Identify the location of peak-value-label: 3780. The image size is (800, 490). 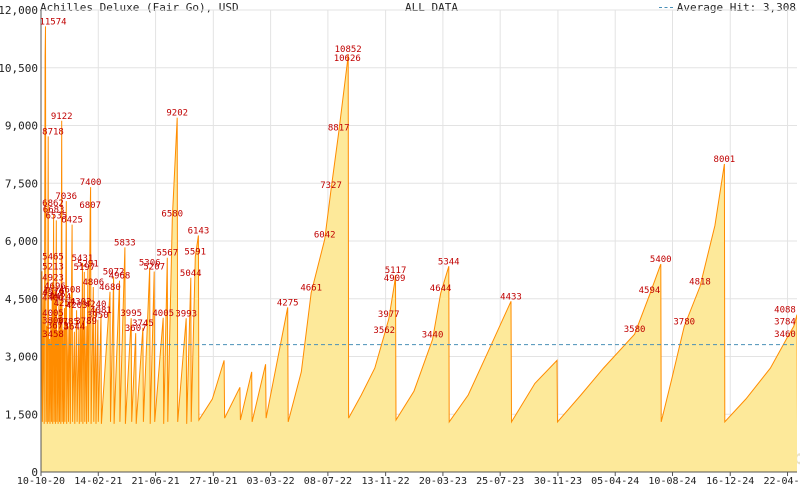
(684, 322).